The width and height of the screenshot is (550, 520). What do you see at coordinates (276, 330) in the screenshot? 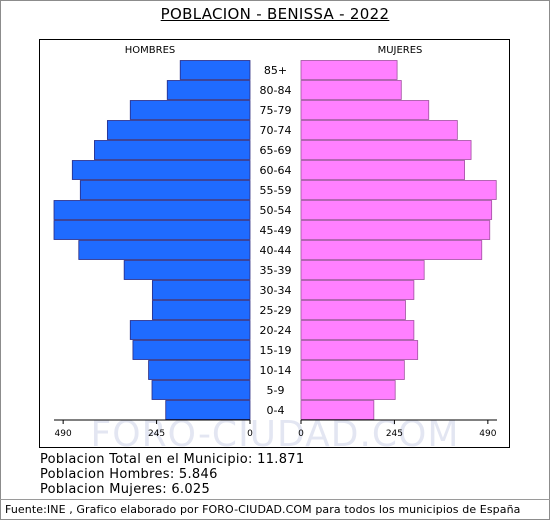
I see `age-group-label: 20-24` at bounding box center [276, 330].